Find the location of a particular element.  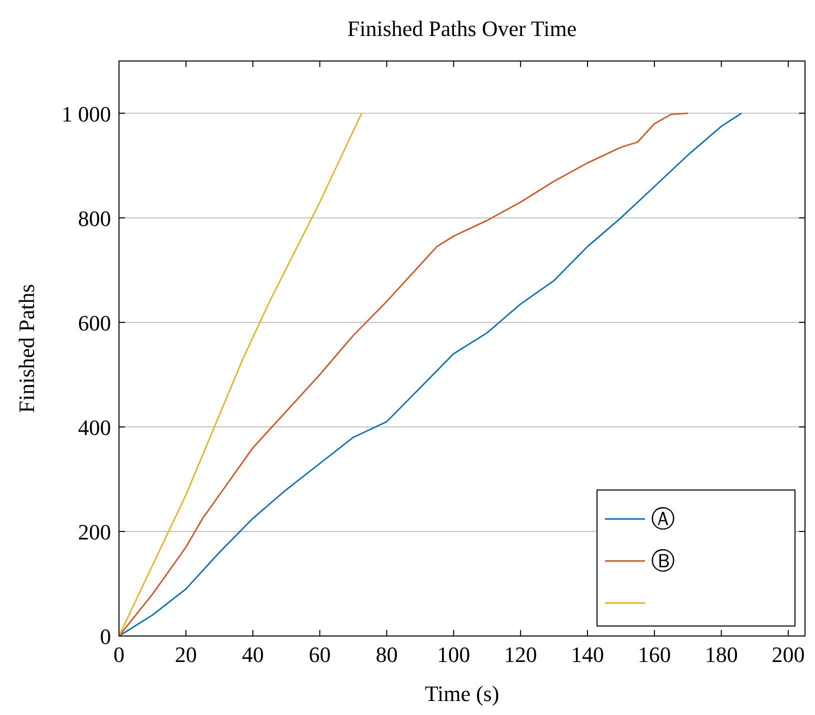

x-tick-label: 60 is located at coordinates (319, 654).